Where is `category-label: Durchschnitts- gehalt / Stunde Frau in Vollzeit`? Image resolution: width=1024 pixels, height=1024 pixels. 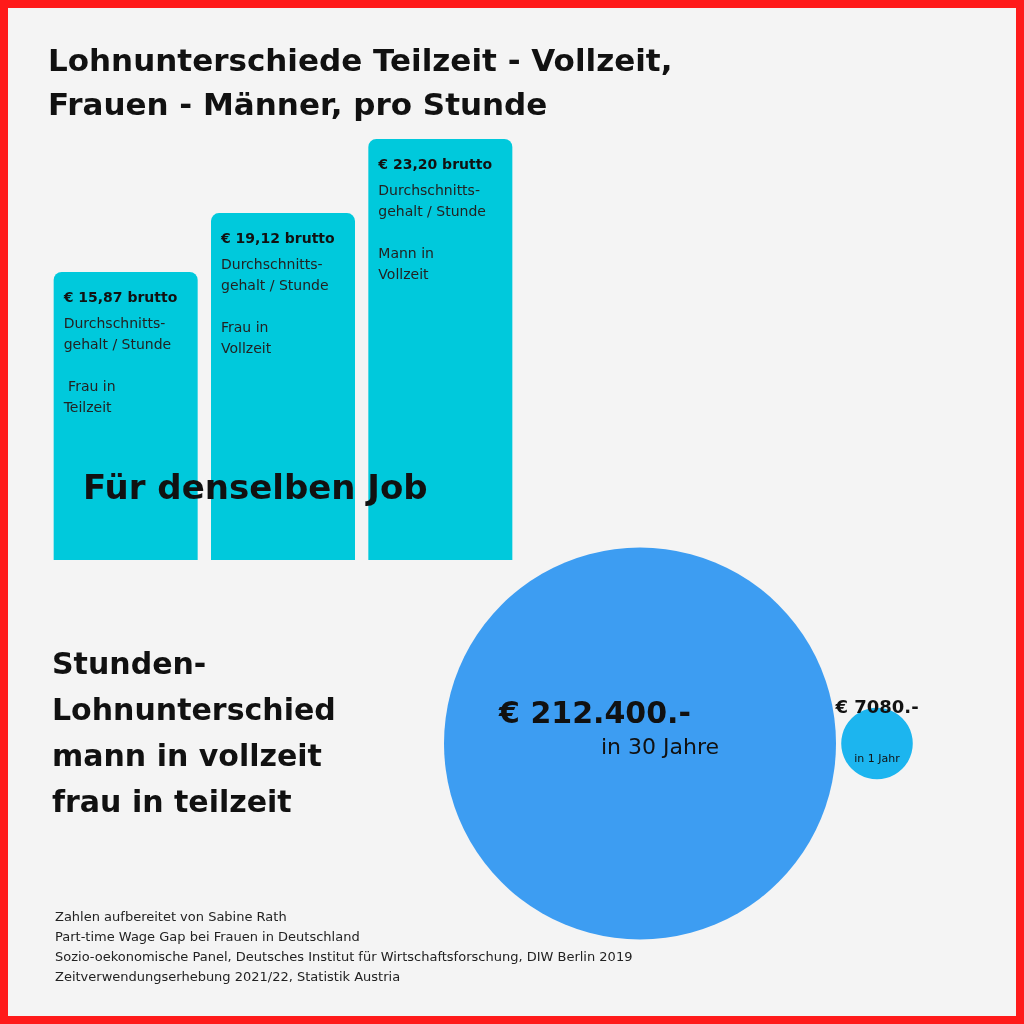
category-label: Durchschnitts- gehalt / Stunde Frau in Vollzeit is located at coordinates (275, 305).